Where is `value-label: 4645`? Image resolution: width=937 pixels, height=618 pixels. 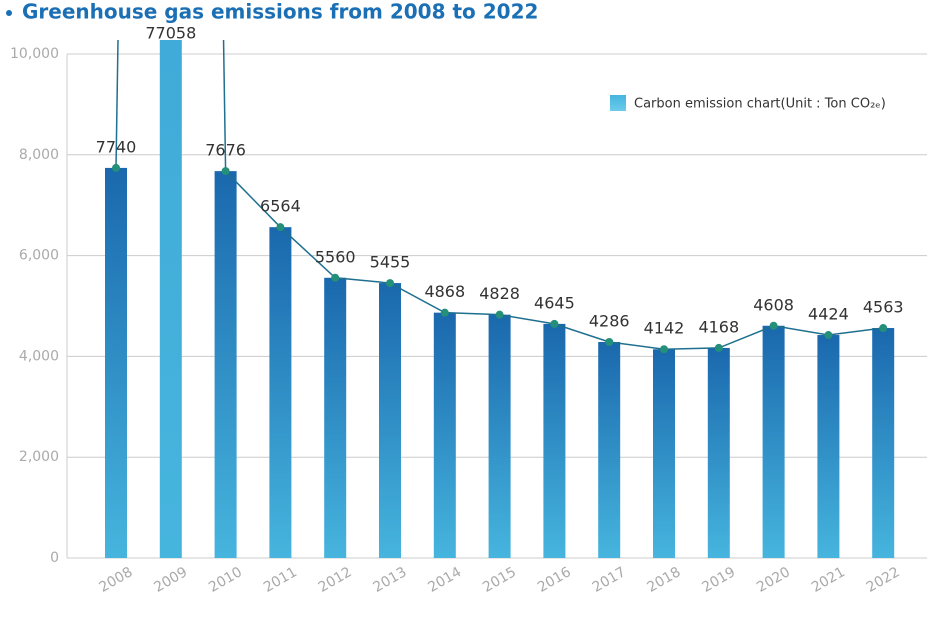 value-label: 4645 is located at coordinates (554, 302).